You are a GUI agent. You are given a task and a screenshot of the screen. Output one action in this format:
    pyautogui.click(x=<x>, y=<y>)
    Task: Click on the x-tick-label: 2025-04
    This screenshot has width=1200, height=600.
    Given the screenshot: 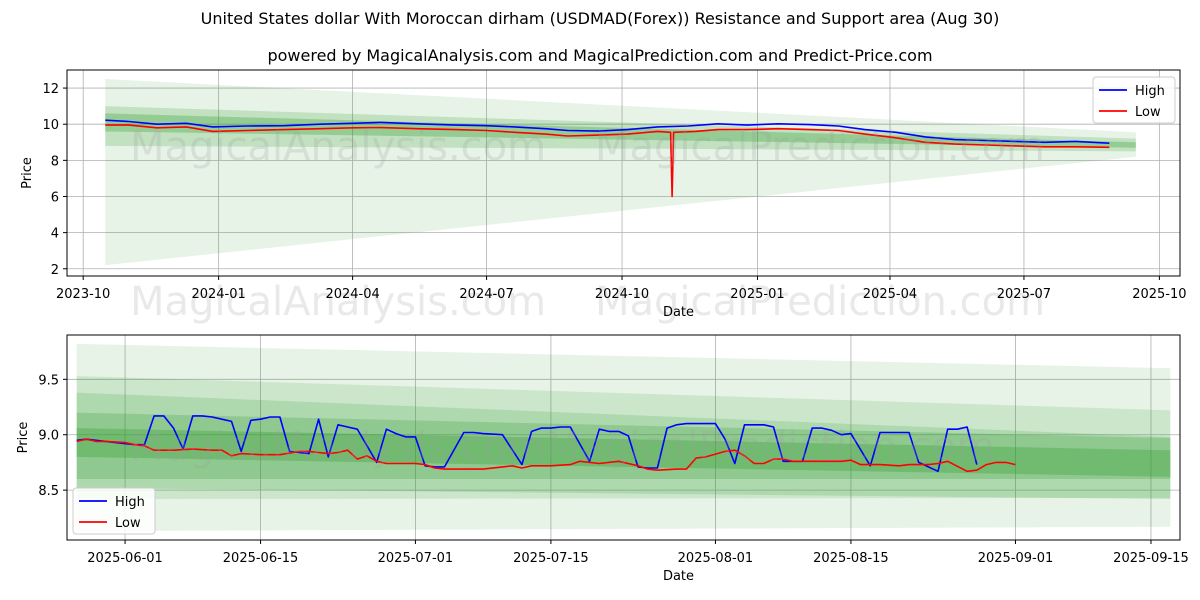 What is the action you would take?
    pyautogui.click(x=890, y=294)
    